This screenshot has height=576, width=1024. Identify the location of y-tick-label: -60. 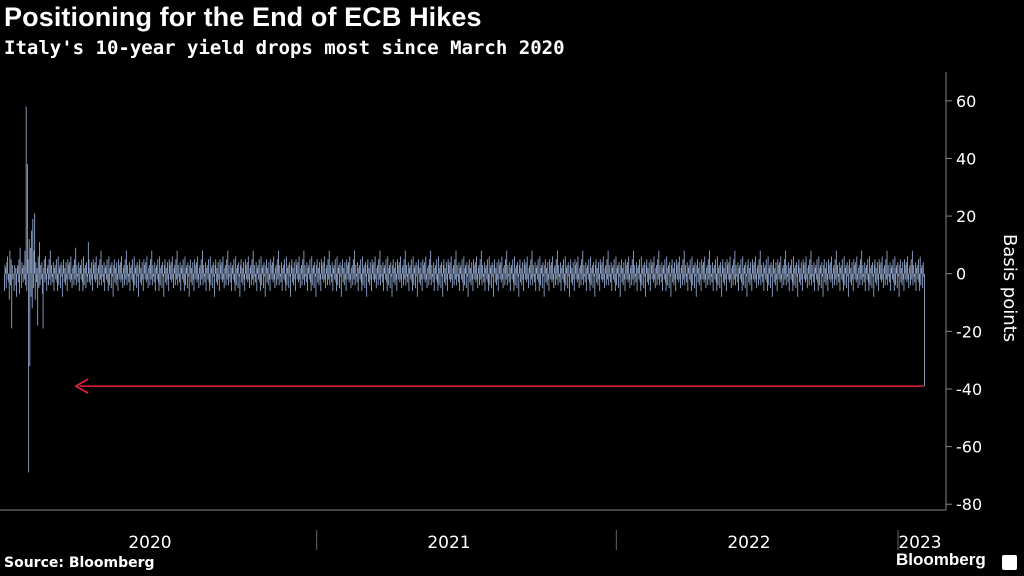
(969, 447).